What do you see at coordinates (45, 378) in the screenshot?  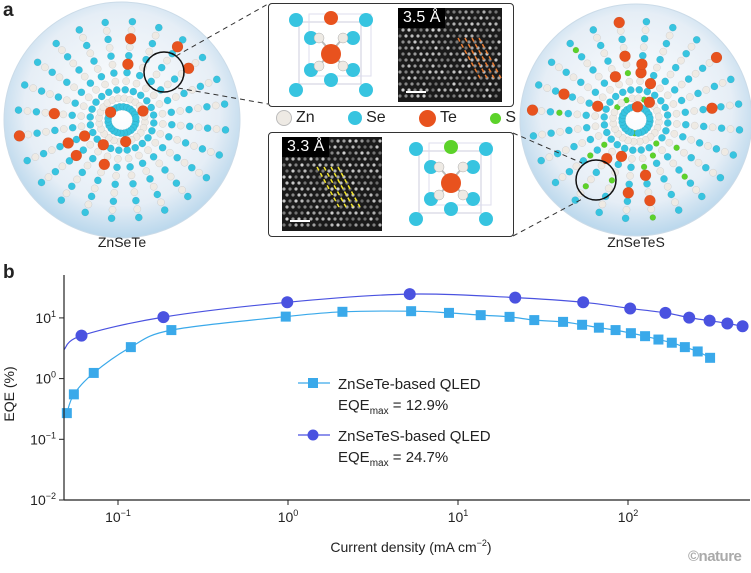 I see `y-tick-label: 100` at bounding box center [45, 378].